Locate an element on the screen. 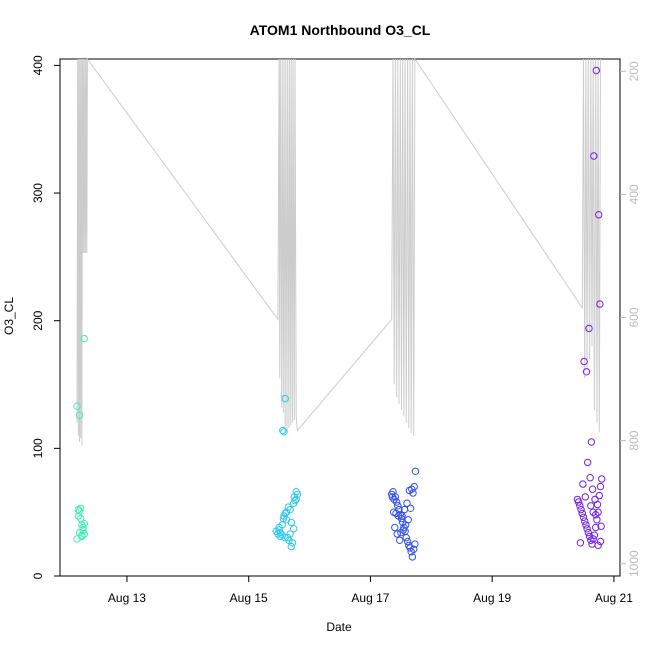  x-axis-label: Date is located at coordinates (339, 627).